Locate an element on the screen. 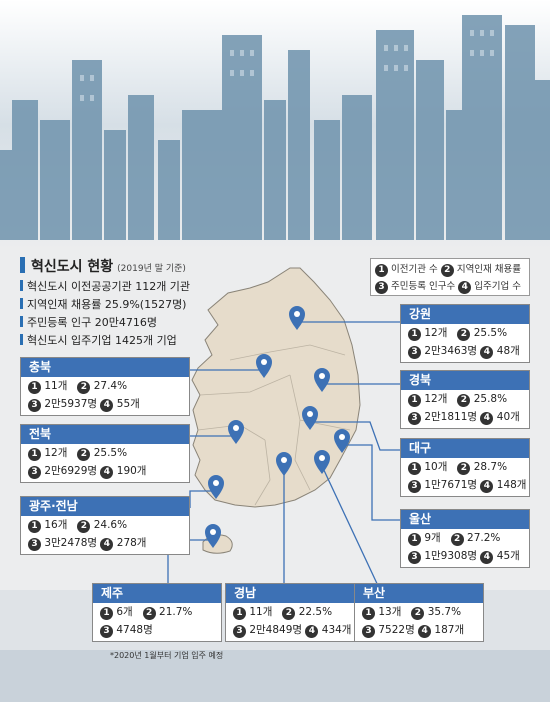  region-row-2: 3 2만6929명 4 190개 is located at coordinates (105, 471).